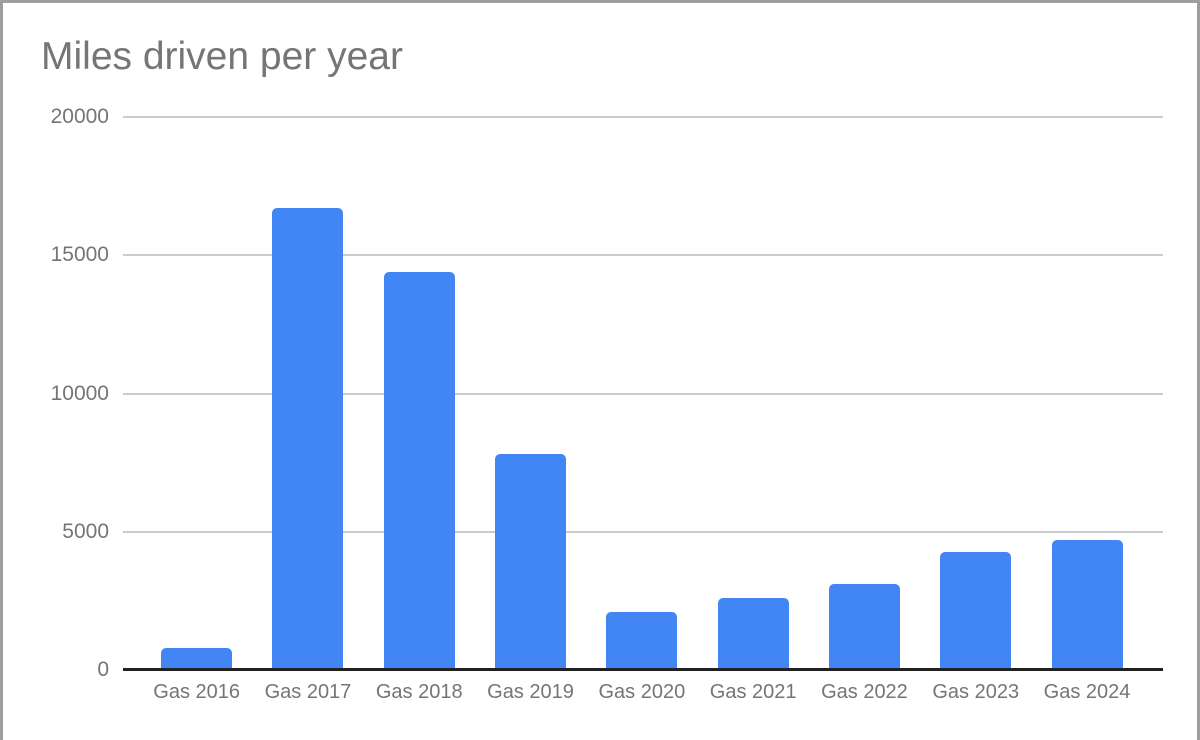  I want to click on x-tick-label: Gas 2016, so click(197, 692).